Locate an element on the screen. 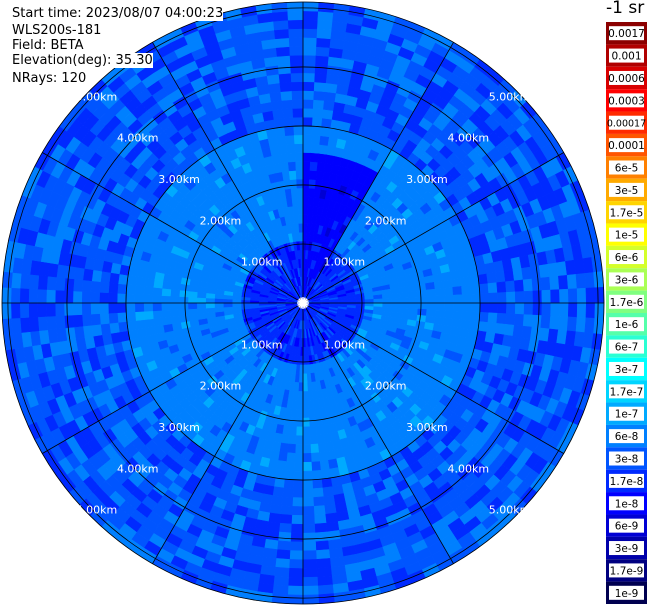  colorbar-tick-label: 1e-5 is located at coordinates (627, 236).